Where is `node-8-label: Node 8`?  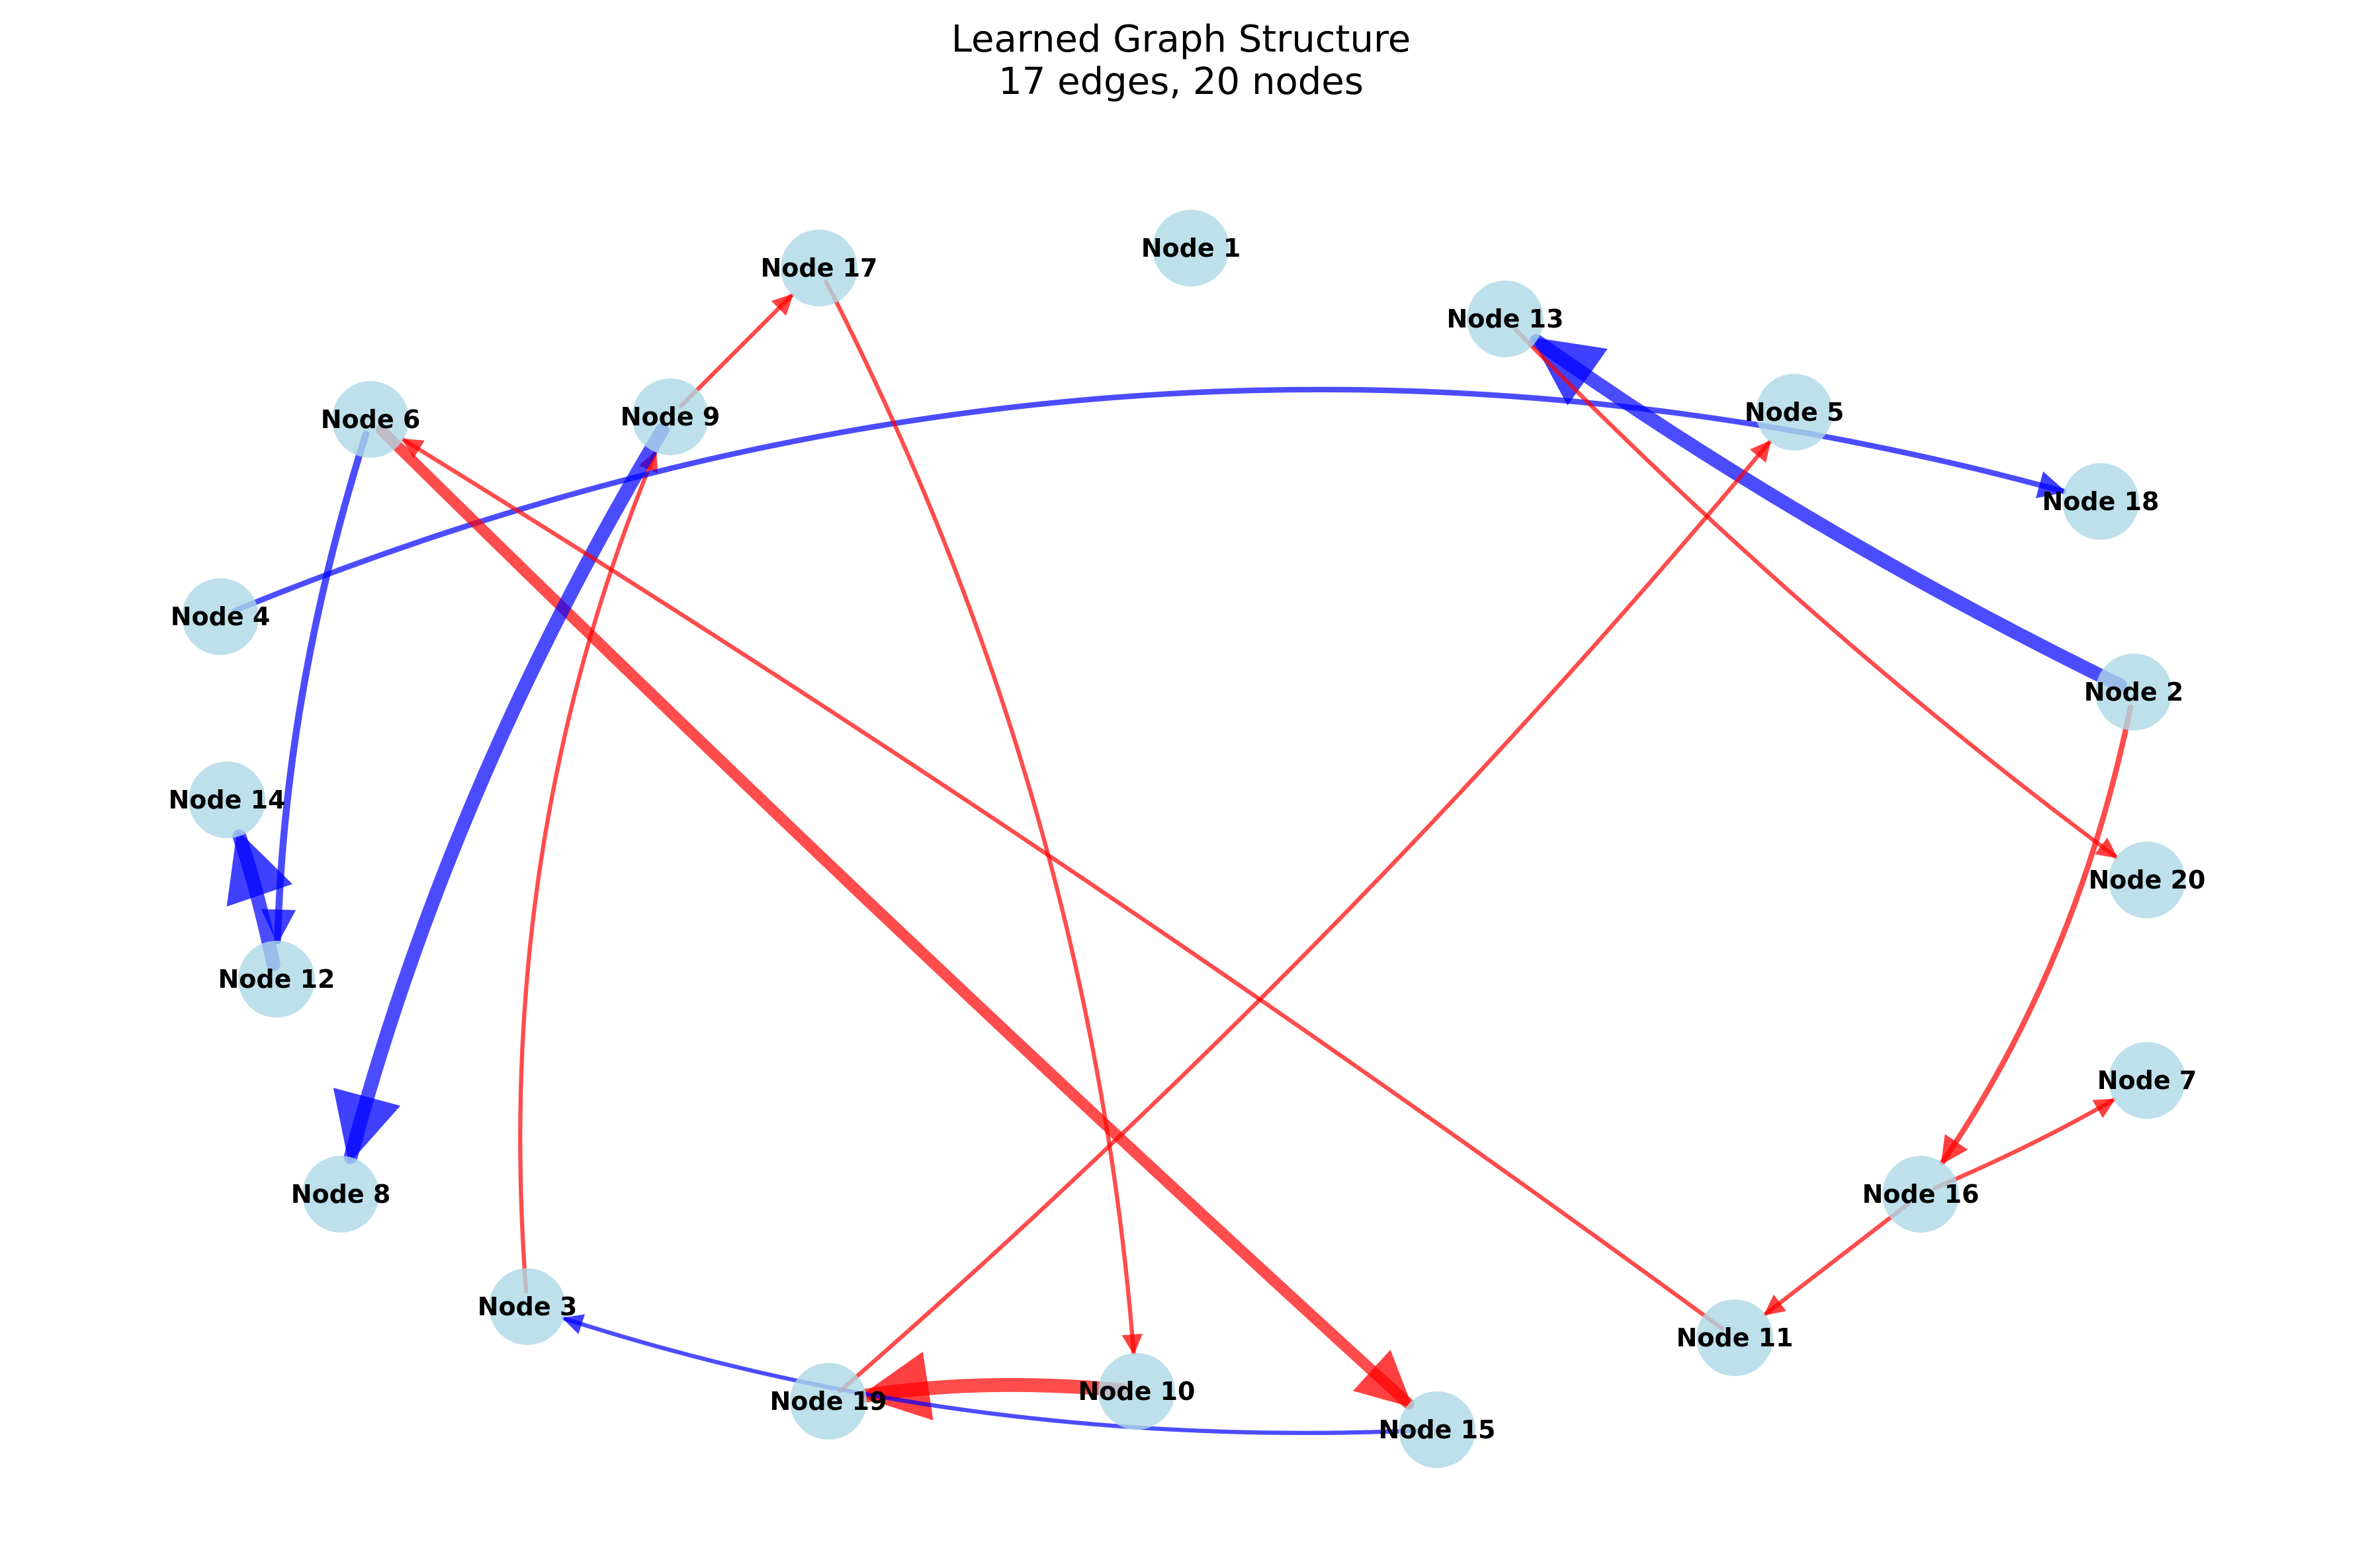 node-8-label: Node 8 is located at coordinates (341, 1195).